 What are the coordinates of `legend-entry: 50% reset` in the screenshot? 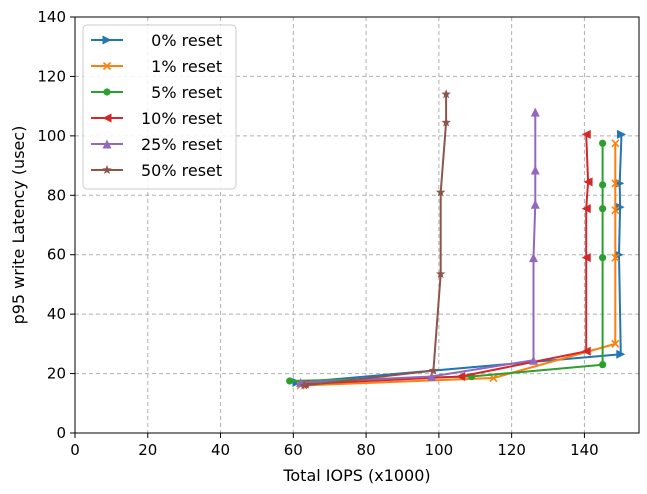 It's located at (156, 170).